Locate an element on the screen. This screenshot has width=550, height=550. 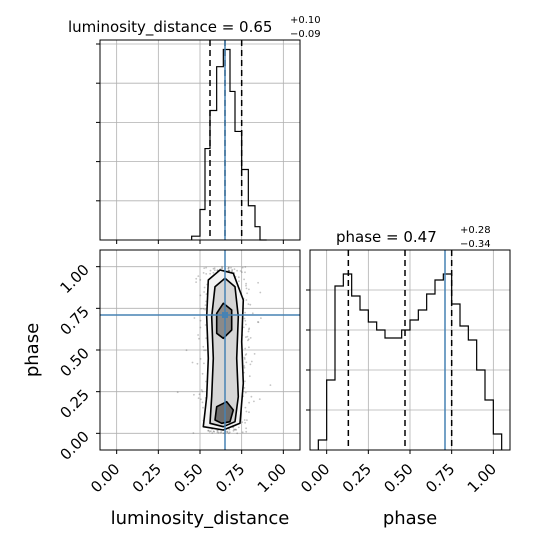
scatter-ylabel: phase is located at coordinates (32, 350).